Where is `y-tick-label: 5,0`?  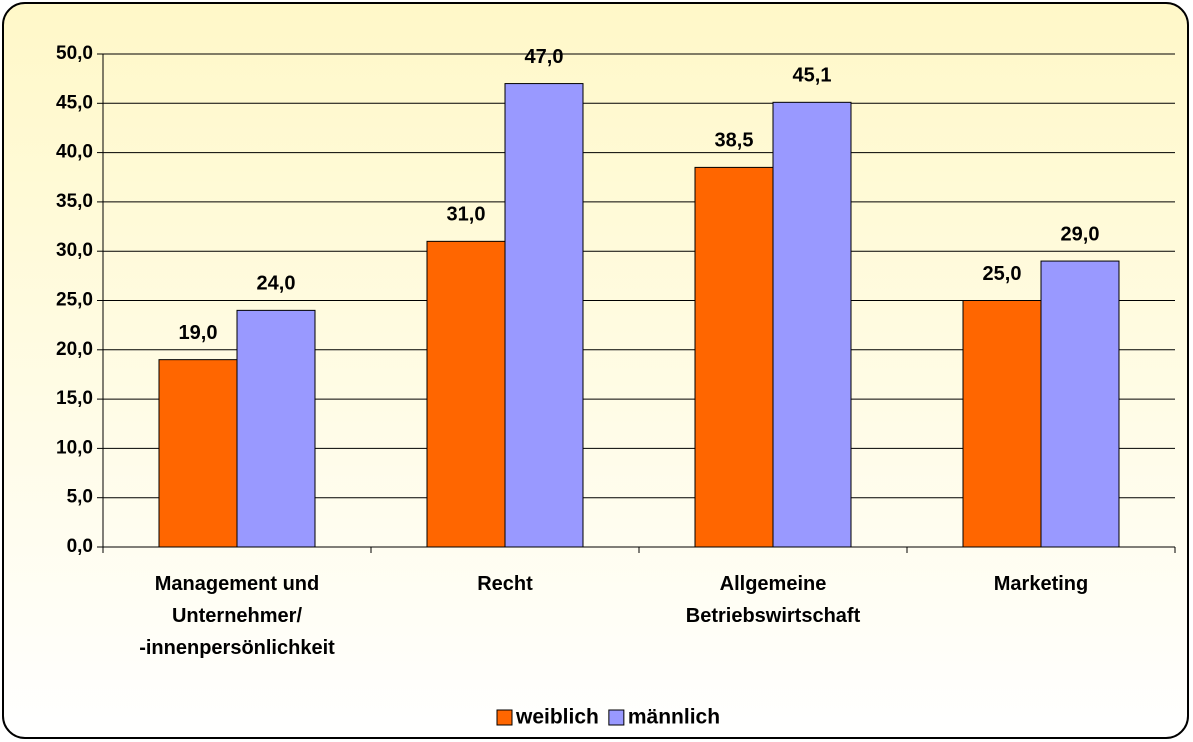 y-tick-label: 5,0 is located at coordinates (80, 497).